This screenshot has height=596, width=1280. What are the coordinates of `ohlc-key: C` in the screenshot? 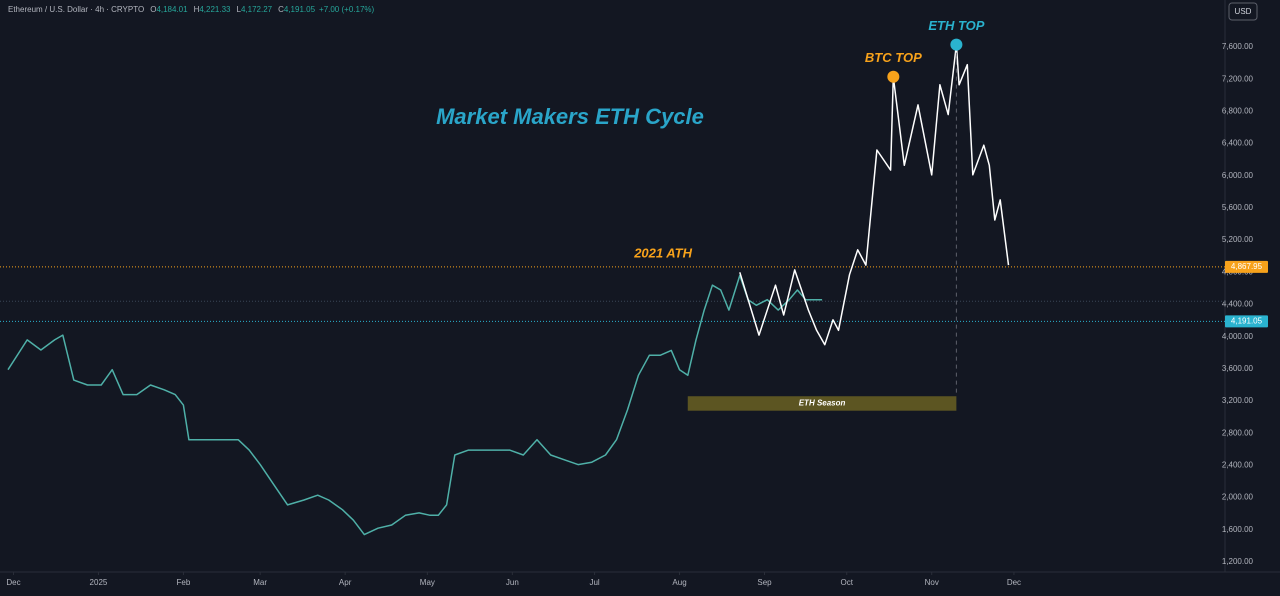 It's located at (281, 9).